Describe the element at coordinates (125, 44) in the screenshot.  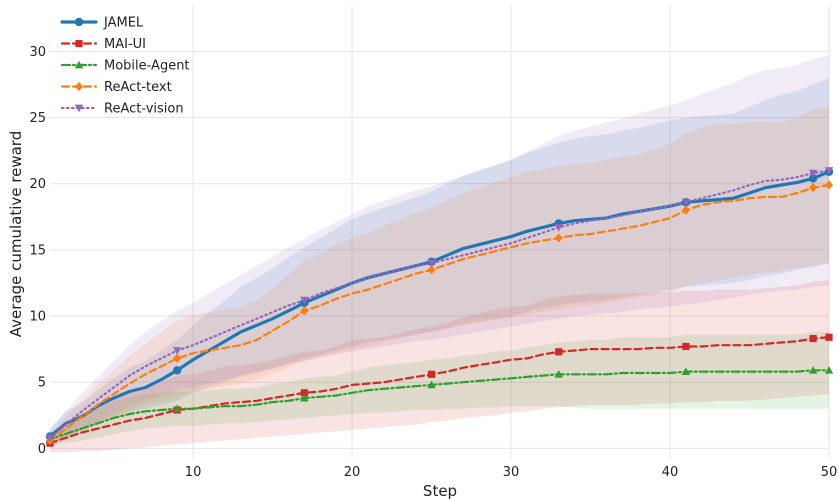
I see `legend-label-mai-ui: MAI-UI` at that location.